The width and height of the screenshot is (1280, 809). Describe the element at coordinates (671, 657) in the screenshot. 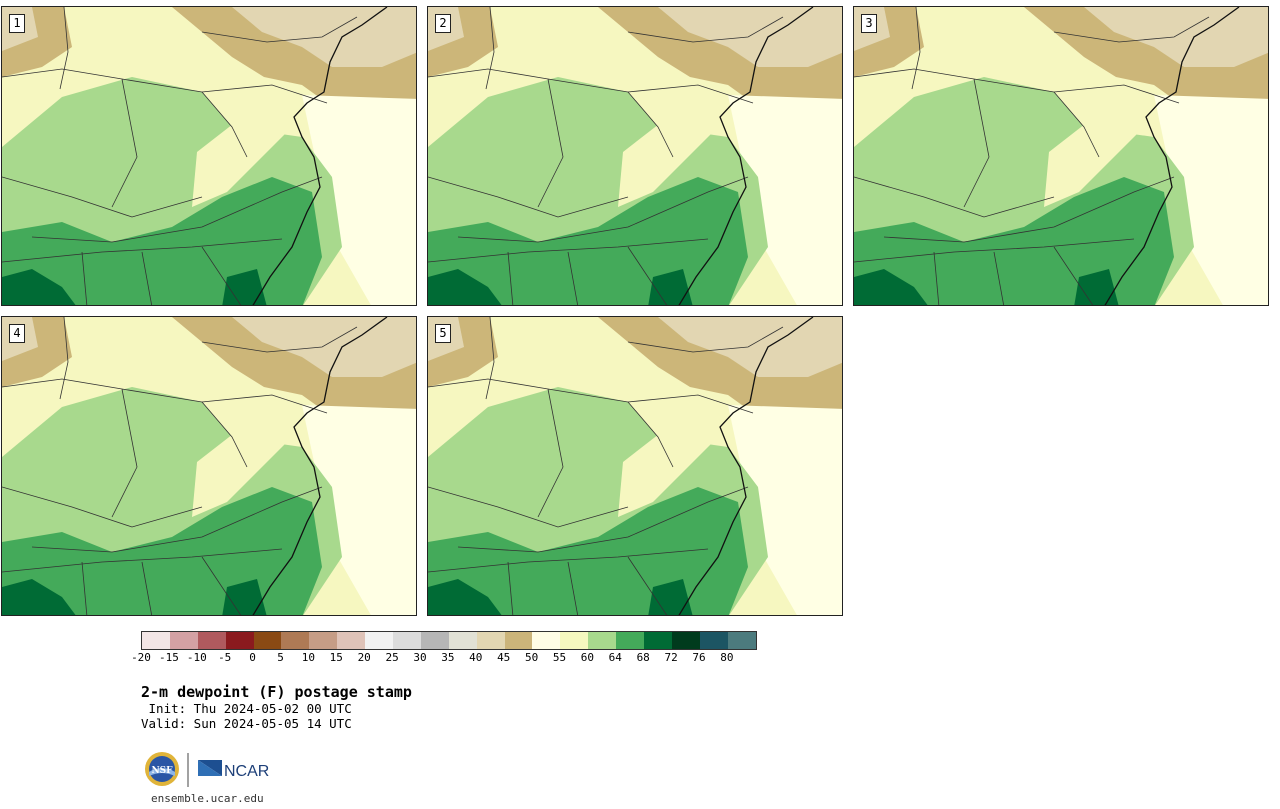

I see `colorbar-tick-label: 72` at that location.